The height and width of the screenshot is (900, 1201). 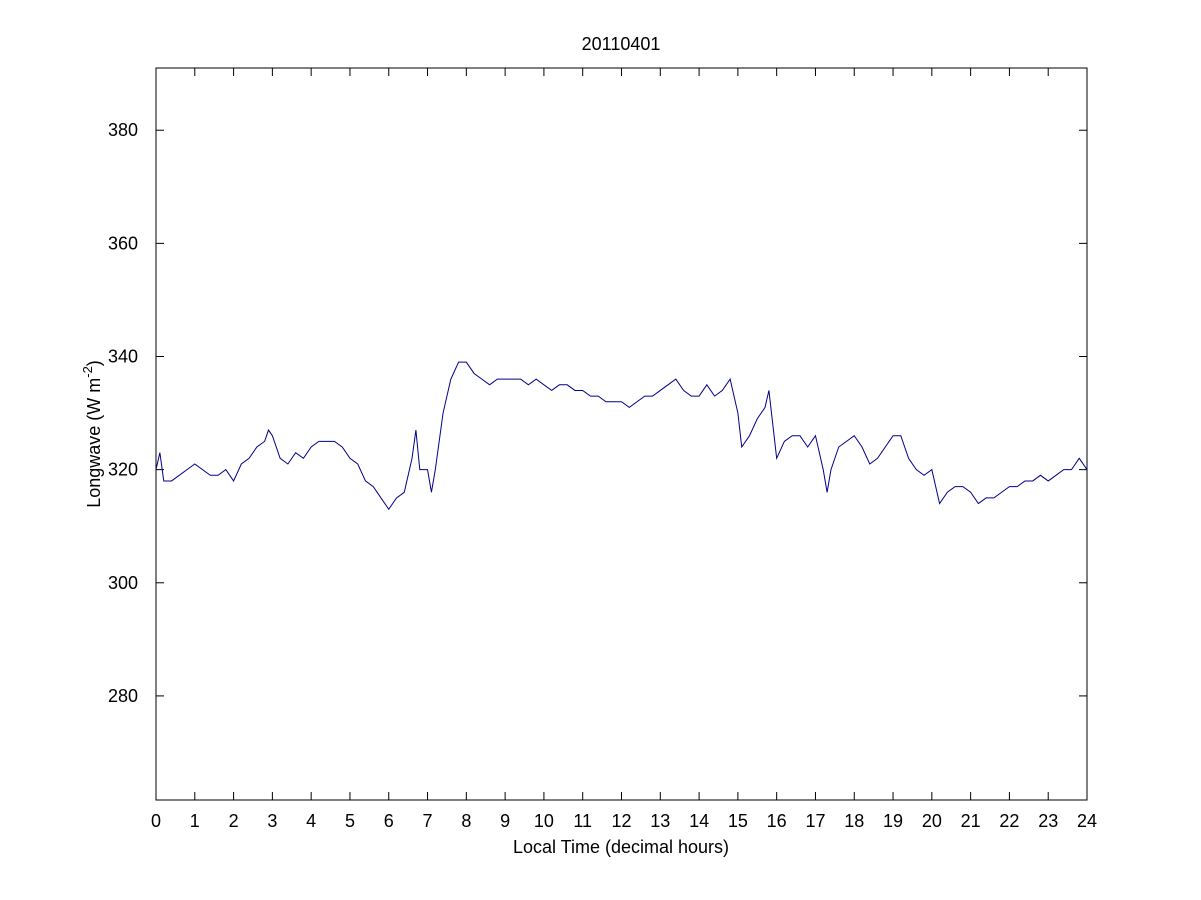 I want to click on y-tick-label: 300, so click(x=123, y=583).